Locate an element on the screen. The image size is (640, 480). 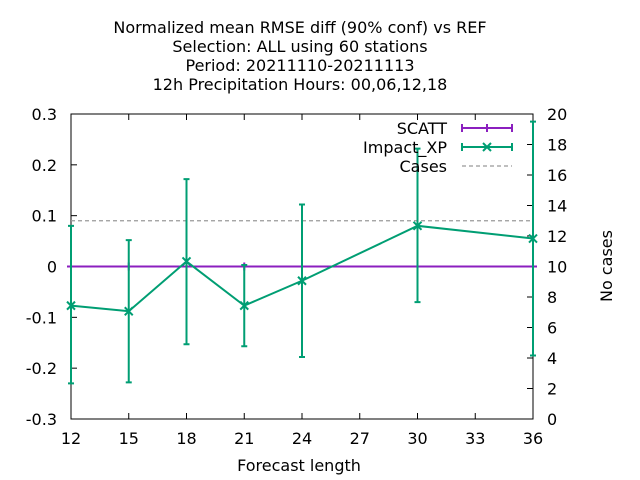
x-tick-label: 21 is located at coordinates (244, 438).